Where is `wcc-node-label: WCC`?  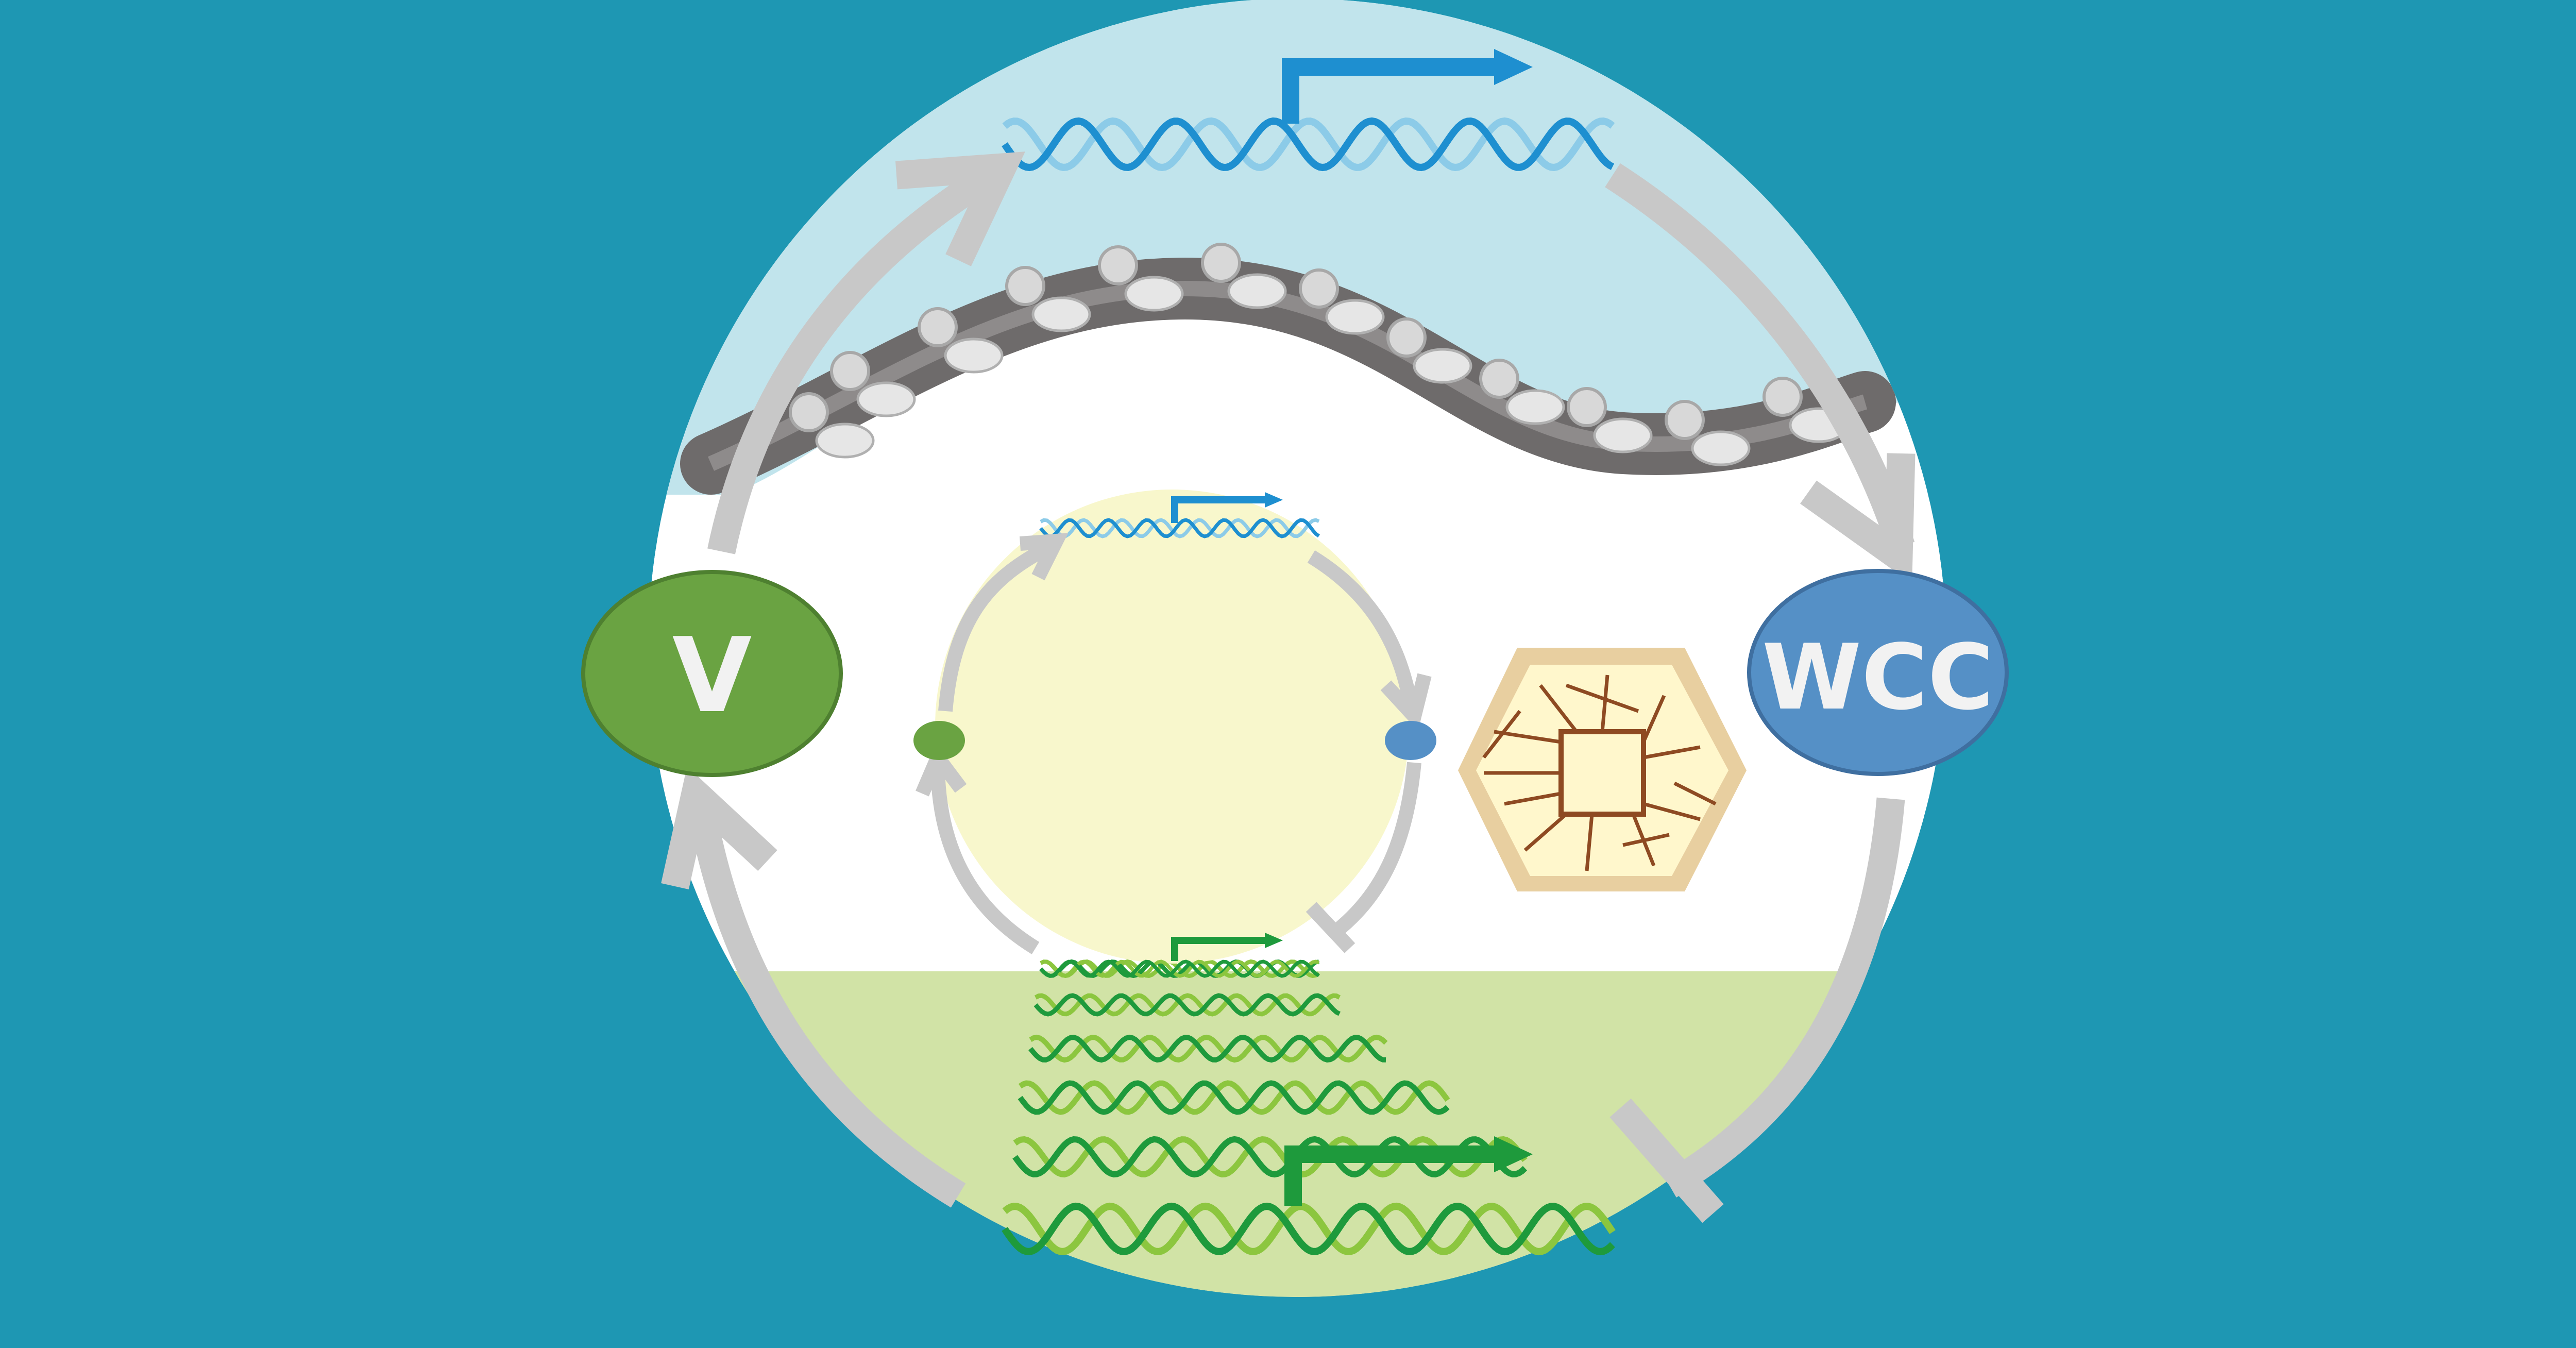 wcc-node-label: WCC is located at coordinates (1878, 678).